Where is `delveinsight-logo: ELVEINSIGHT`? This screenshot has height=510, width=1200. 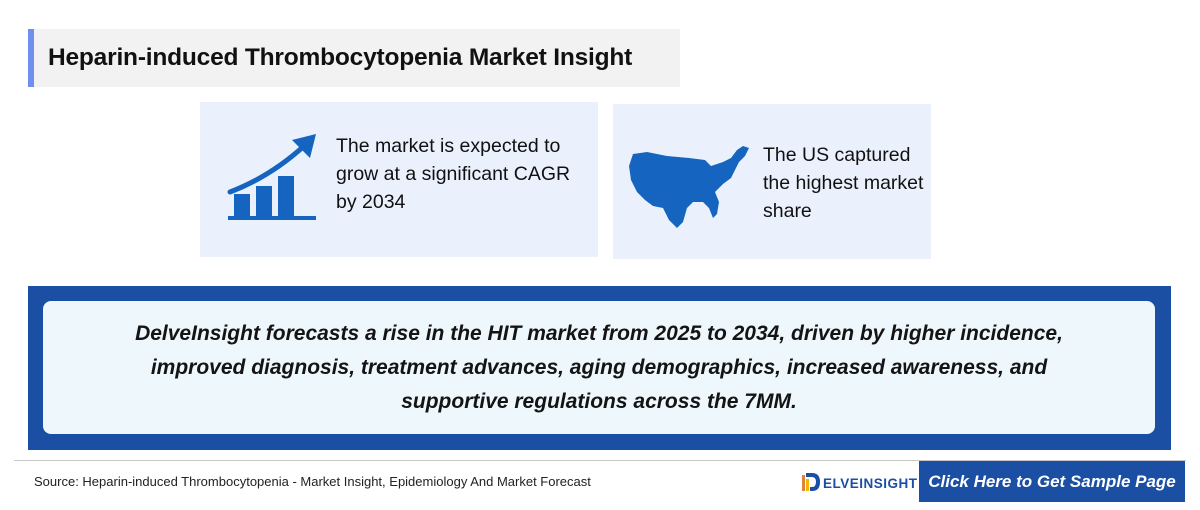 delveinsight-logo: ELVEINSIGHT is located at coordinates (859, 481).